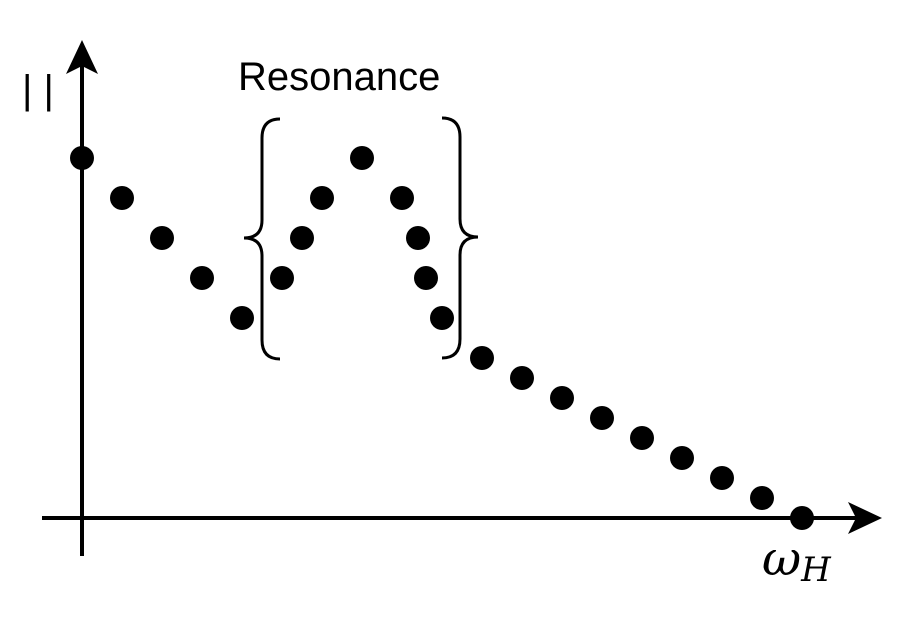 This screenshot has height=636, width=912. Describe the element at coordinates (865, 518) in the screenshot. I see `x-axis-arrowhead` at that location.